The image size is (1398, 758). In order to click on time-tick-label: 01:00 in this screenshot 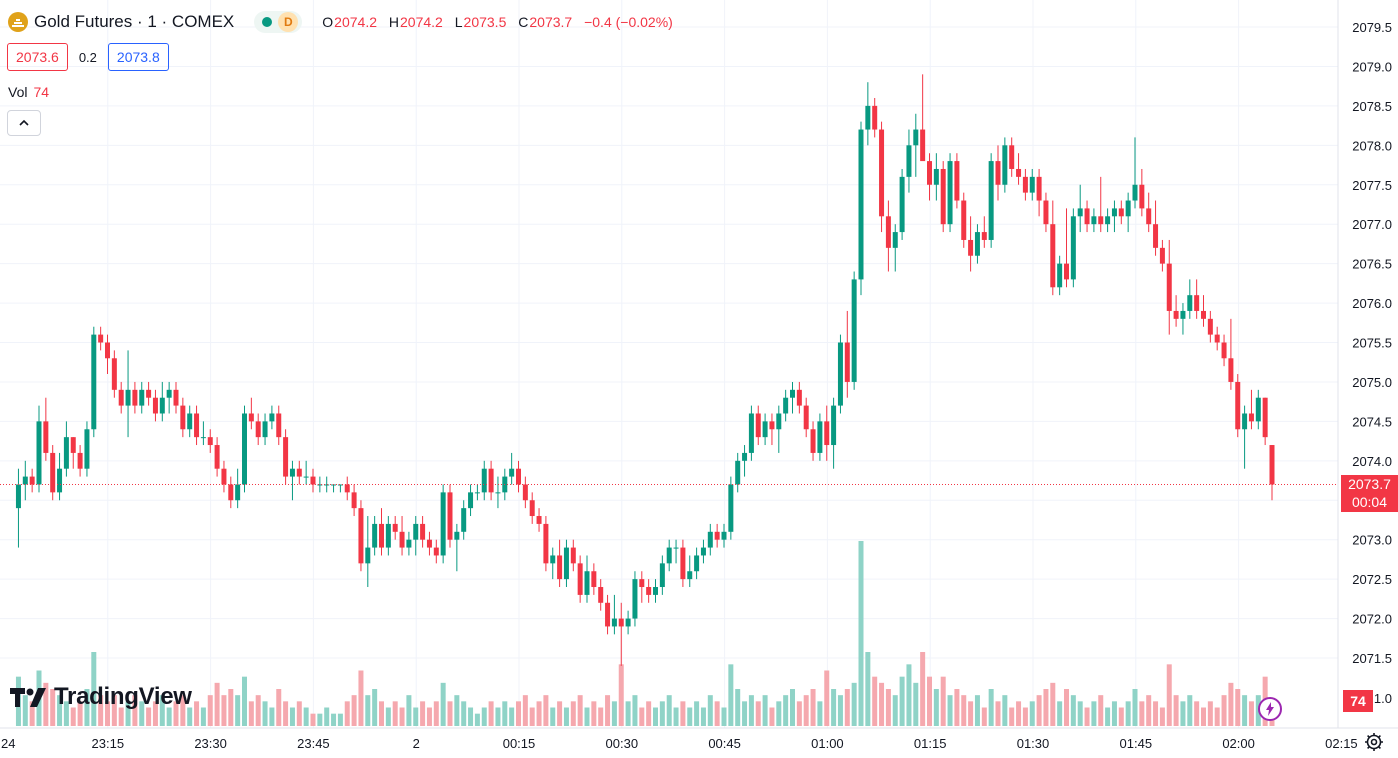, I will do `click(827, 743)`.